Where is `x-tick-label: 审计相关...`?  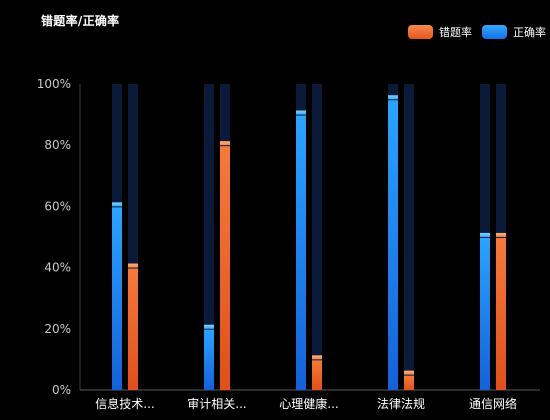 x-tick-label: 审计相关... is located at coordinates (216, 403).